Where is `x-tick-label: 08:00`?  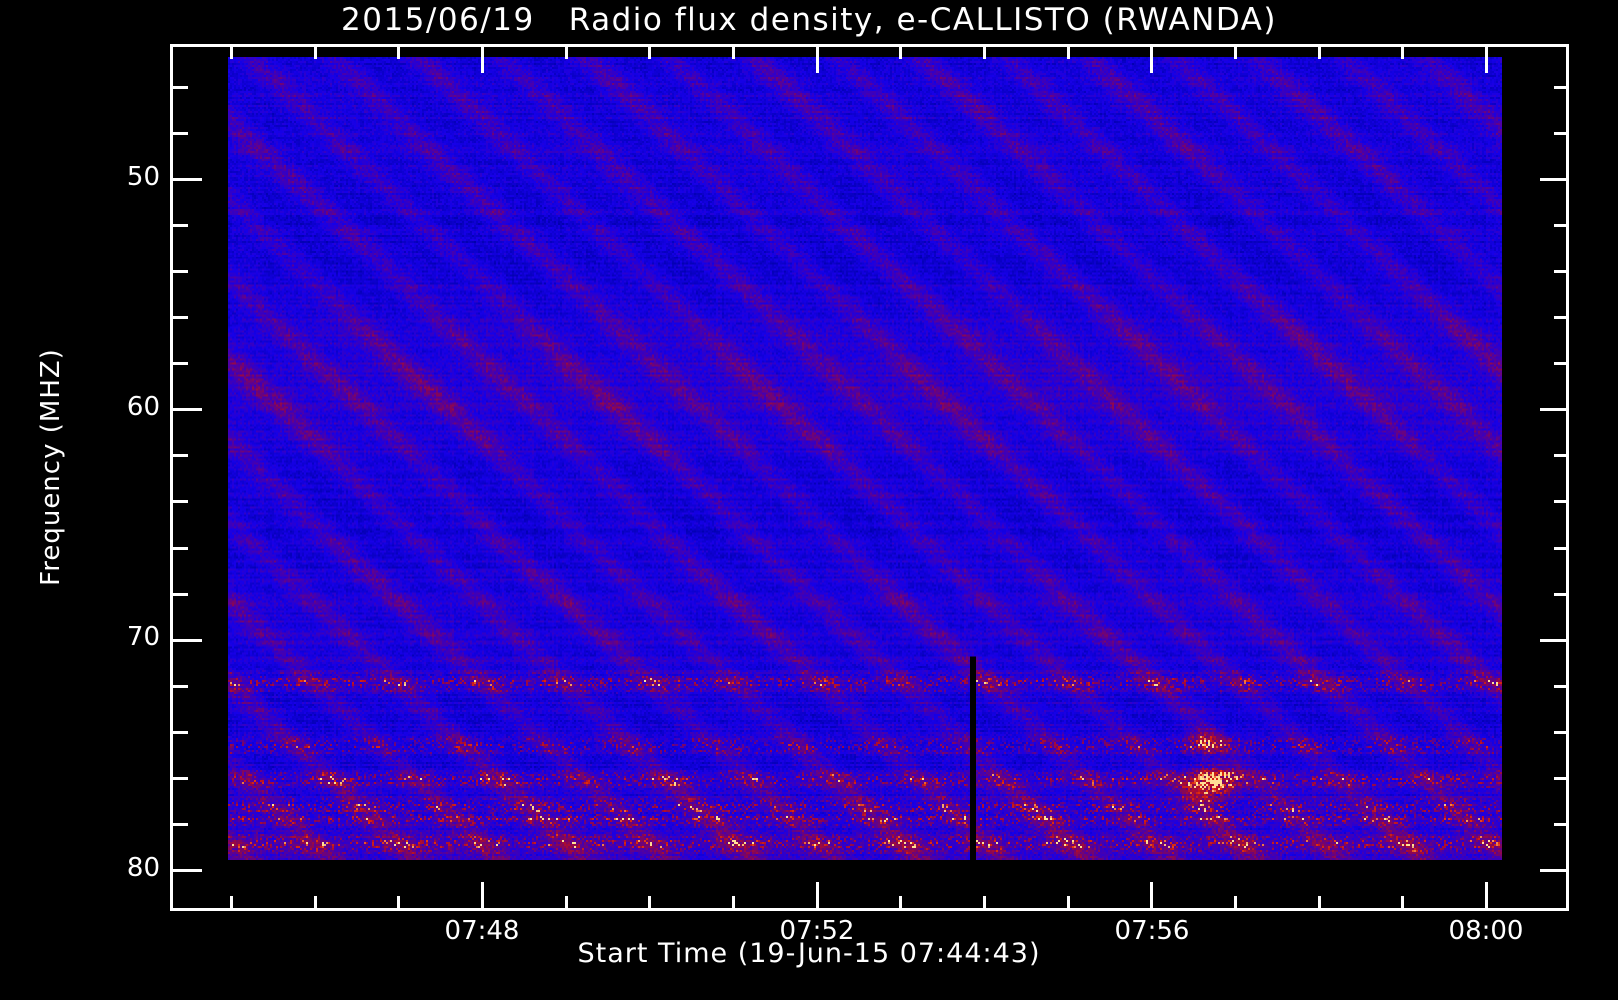
x-tick-label: 08:00 is located at coordinates (1486, 931).